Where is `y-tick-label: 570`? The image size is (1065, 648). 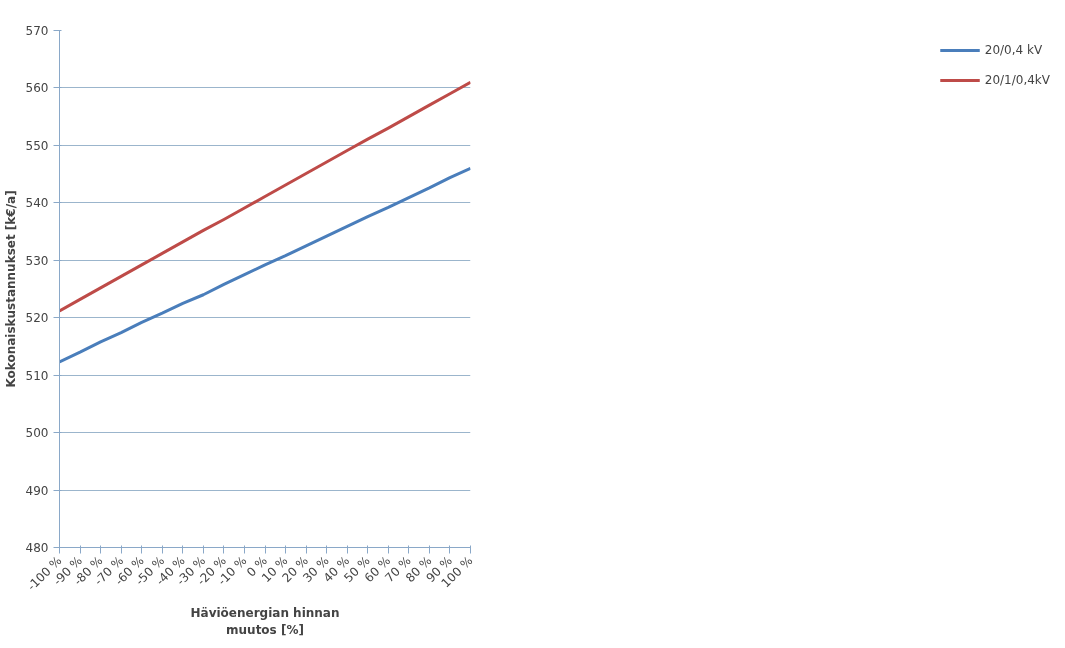
y-tick-label: 570 is located at coordinates (37, 31).